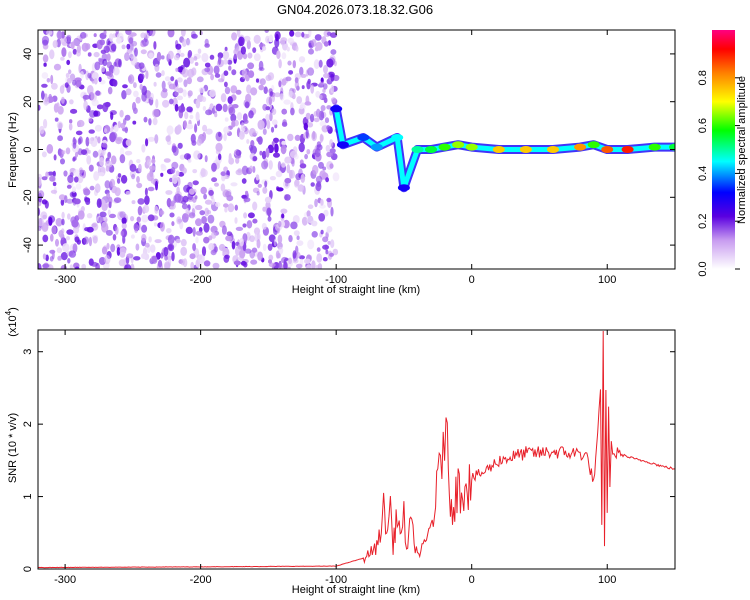 Image resolution: width=750 pixels, height=600 pixels. What do you see at coordinates (13, 150) in the screenshot?
I see `top-y-axis-label: Frequency (Hz)` at bounding box center [13, 150].